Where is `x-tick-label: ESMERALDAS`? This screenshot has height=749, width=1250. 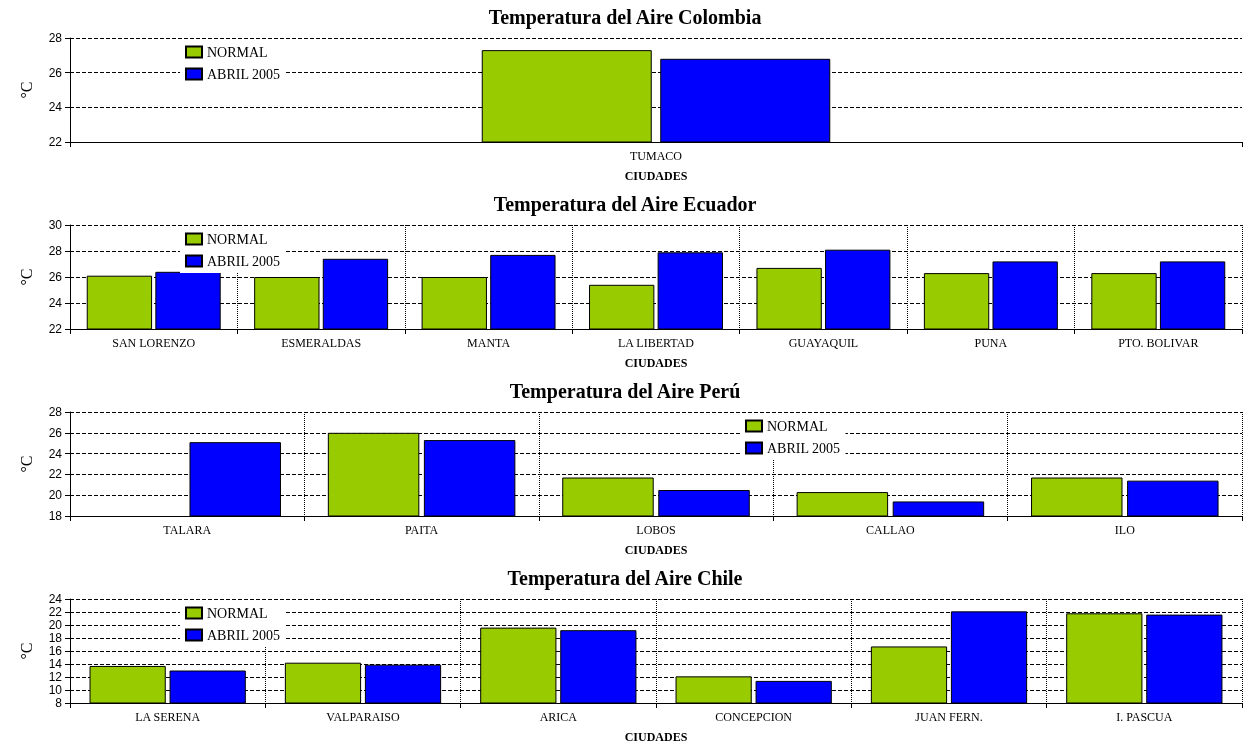 x-tick-label: ESMERALDAS is located at coordinates (321, 343).